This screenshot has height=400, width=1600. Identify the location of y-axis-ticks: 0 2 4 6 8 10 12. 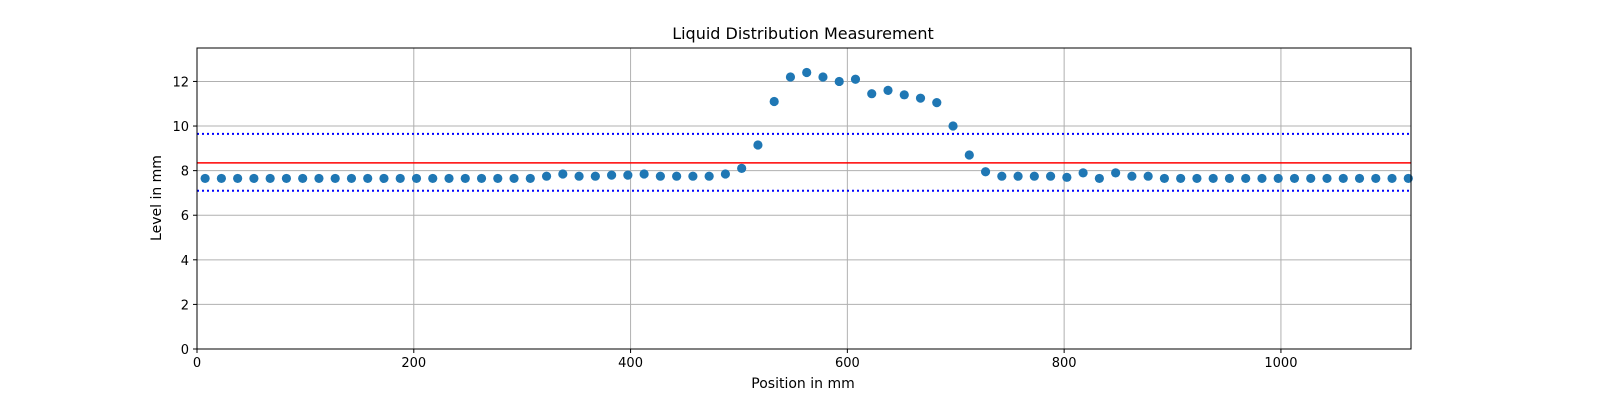
(184, 216).